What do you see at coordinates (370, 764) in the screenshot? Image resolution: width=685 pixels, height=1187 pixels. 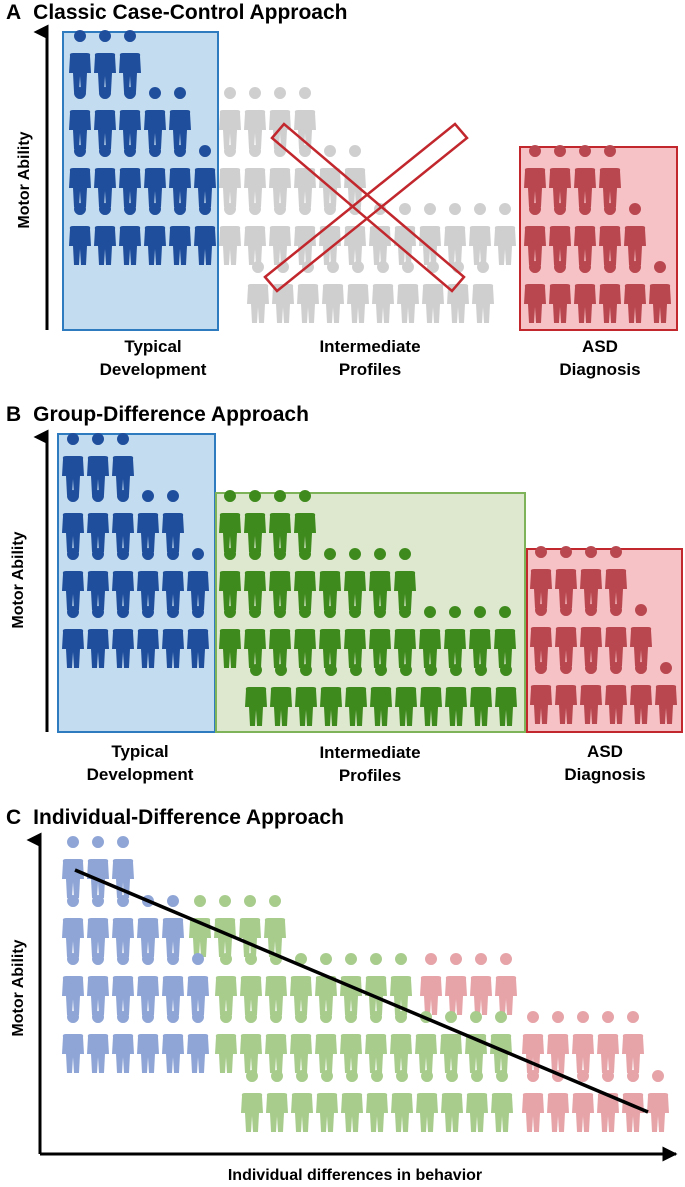 I see `panel-b-label-intermediate: Intermediate Profiles` at bounding box center [370, 764].